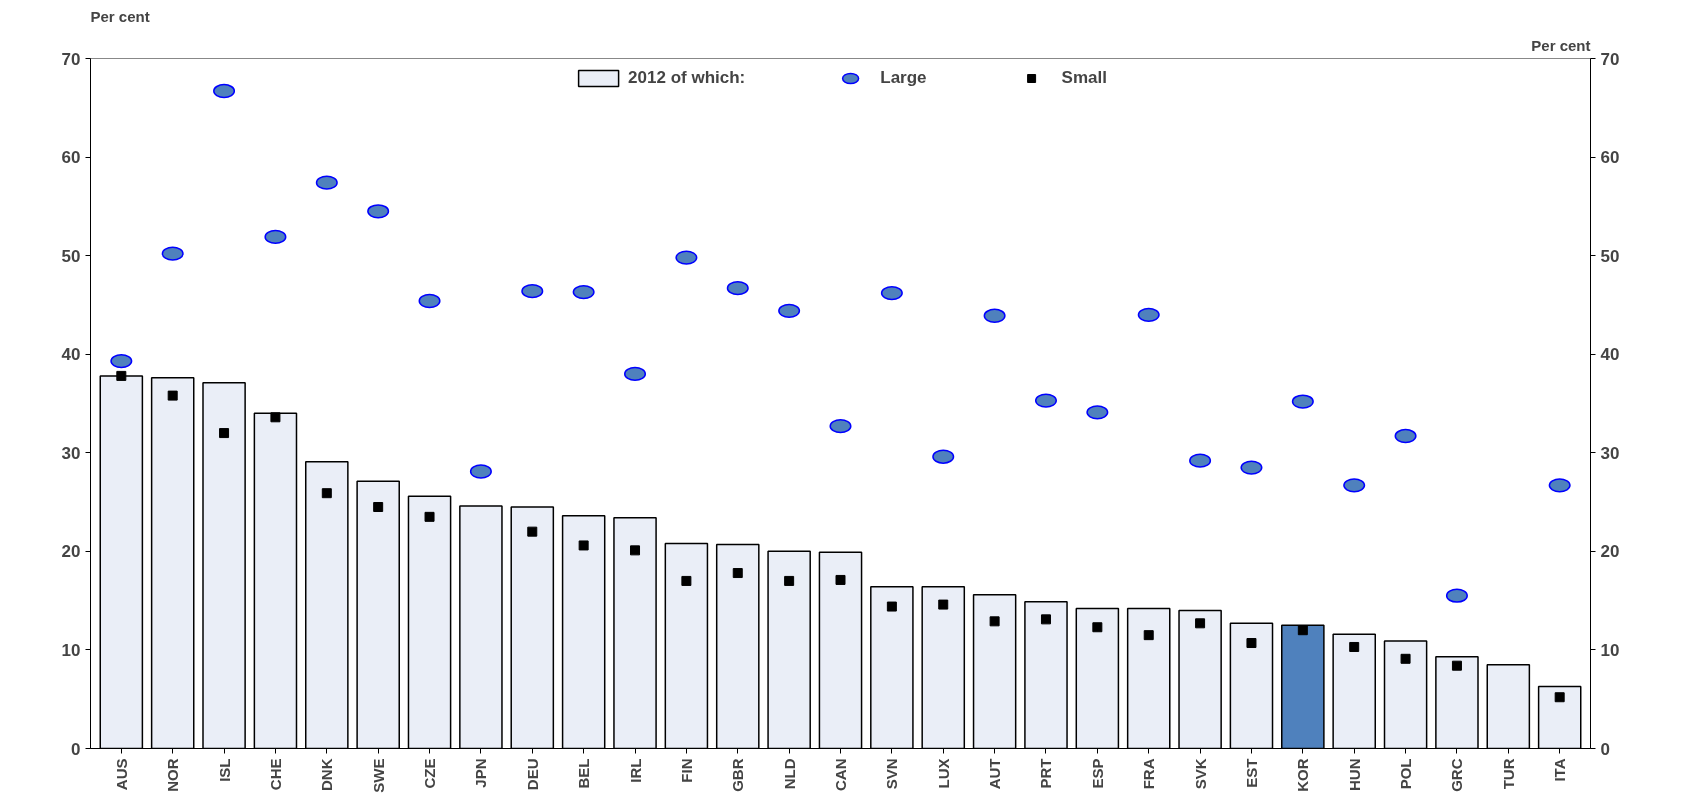 The image size is (1691, 805). Describe the element at coordinates (1610, 453) in the screenshot. I see `y2-tick-label: 30` at that location.